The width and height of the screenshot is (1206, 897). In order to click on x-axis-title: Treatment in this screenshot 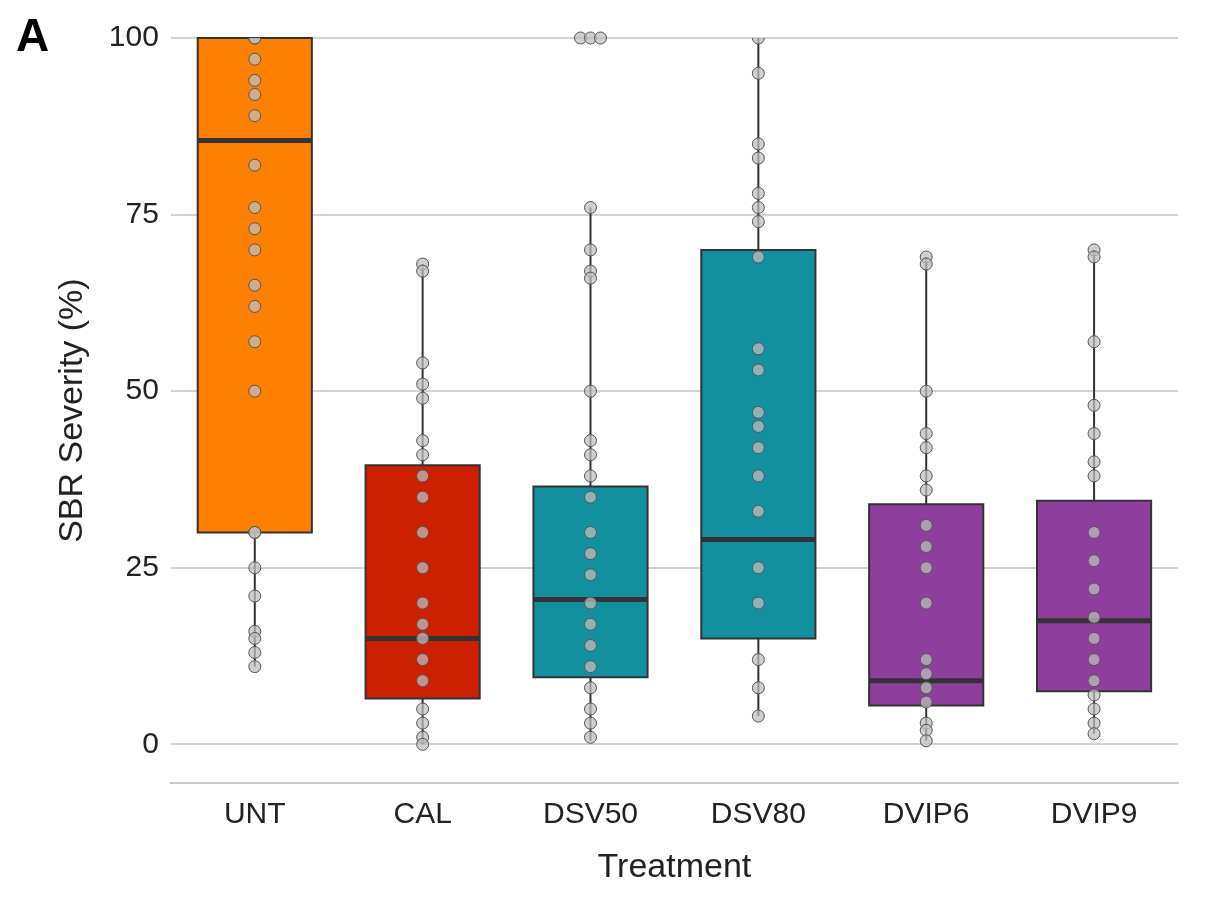, I will do `click(674, 864)`.